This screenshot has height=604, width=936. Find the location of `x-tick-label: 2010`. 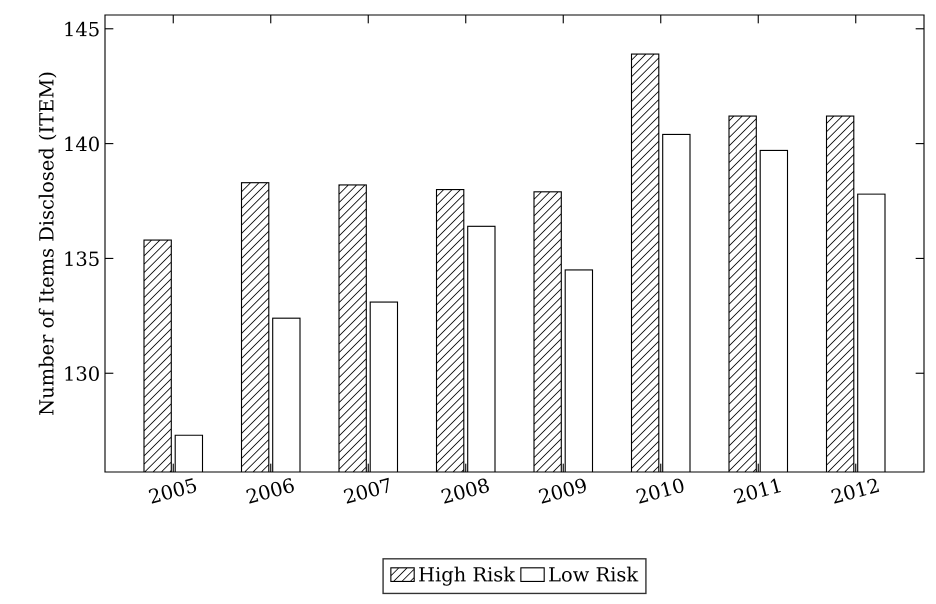

x-tick-label: 2010 is located at coordinates (660, 491).